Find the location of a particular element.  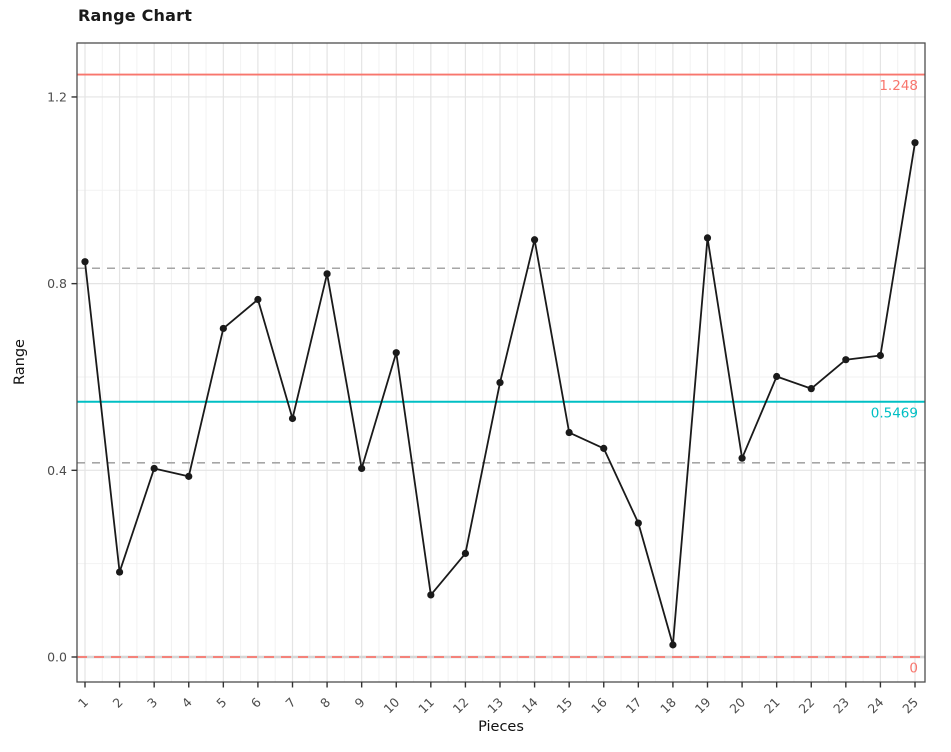

x-tick-label: 22 is located at coordinates (807, 706).